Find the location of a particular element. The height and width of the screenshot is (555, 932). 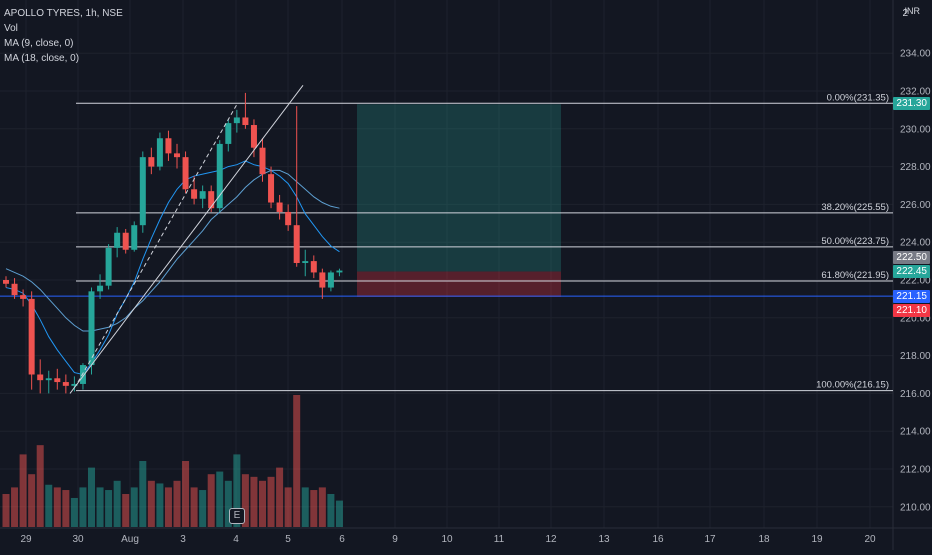

ma9-line is located at coordinates (172, 268).